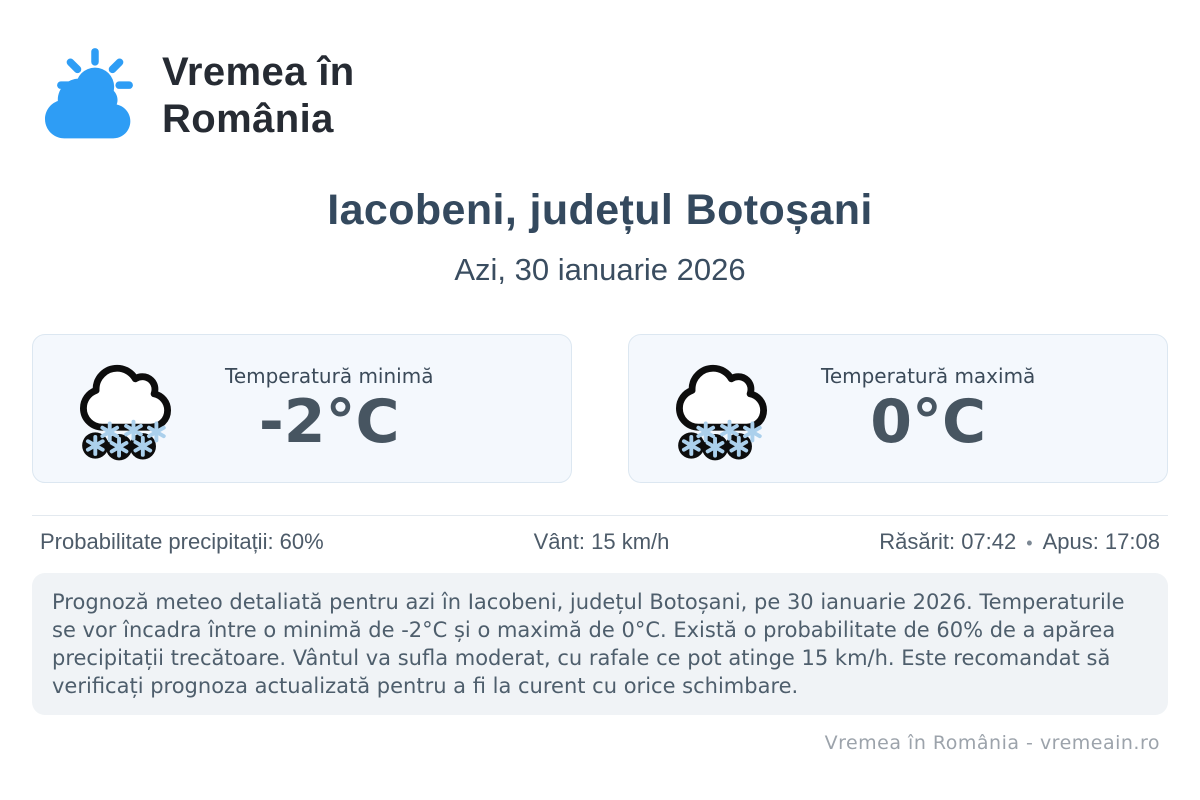  Describe the element at coordinates (89, 93) in the screenshot. I see `sun-cloud-logo-icon` at that location.